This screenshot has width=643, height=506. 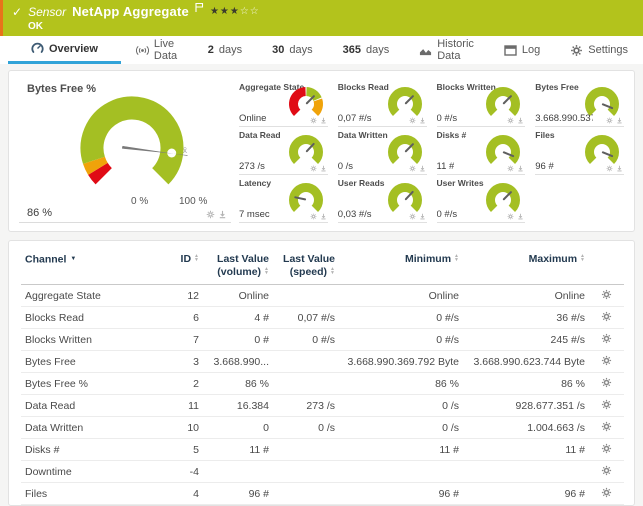 I want to click on tab-settings: Settings, so click(x=599, y=50).